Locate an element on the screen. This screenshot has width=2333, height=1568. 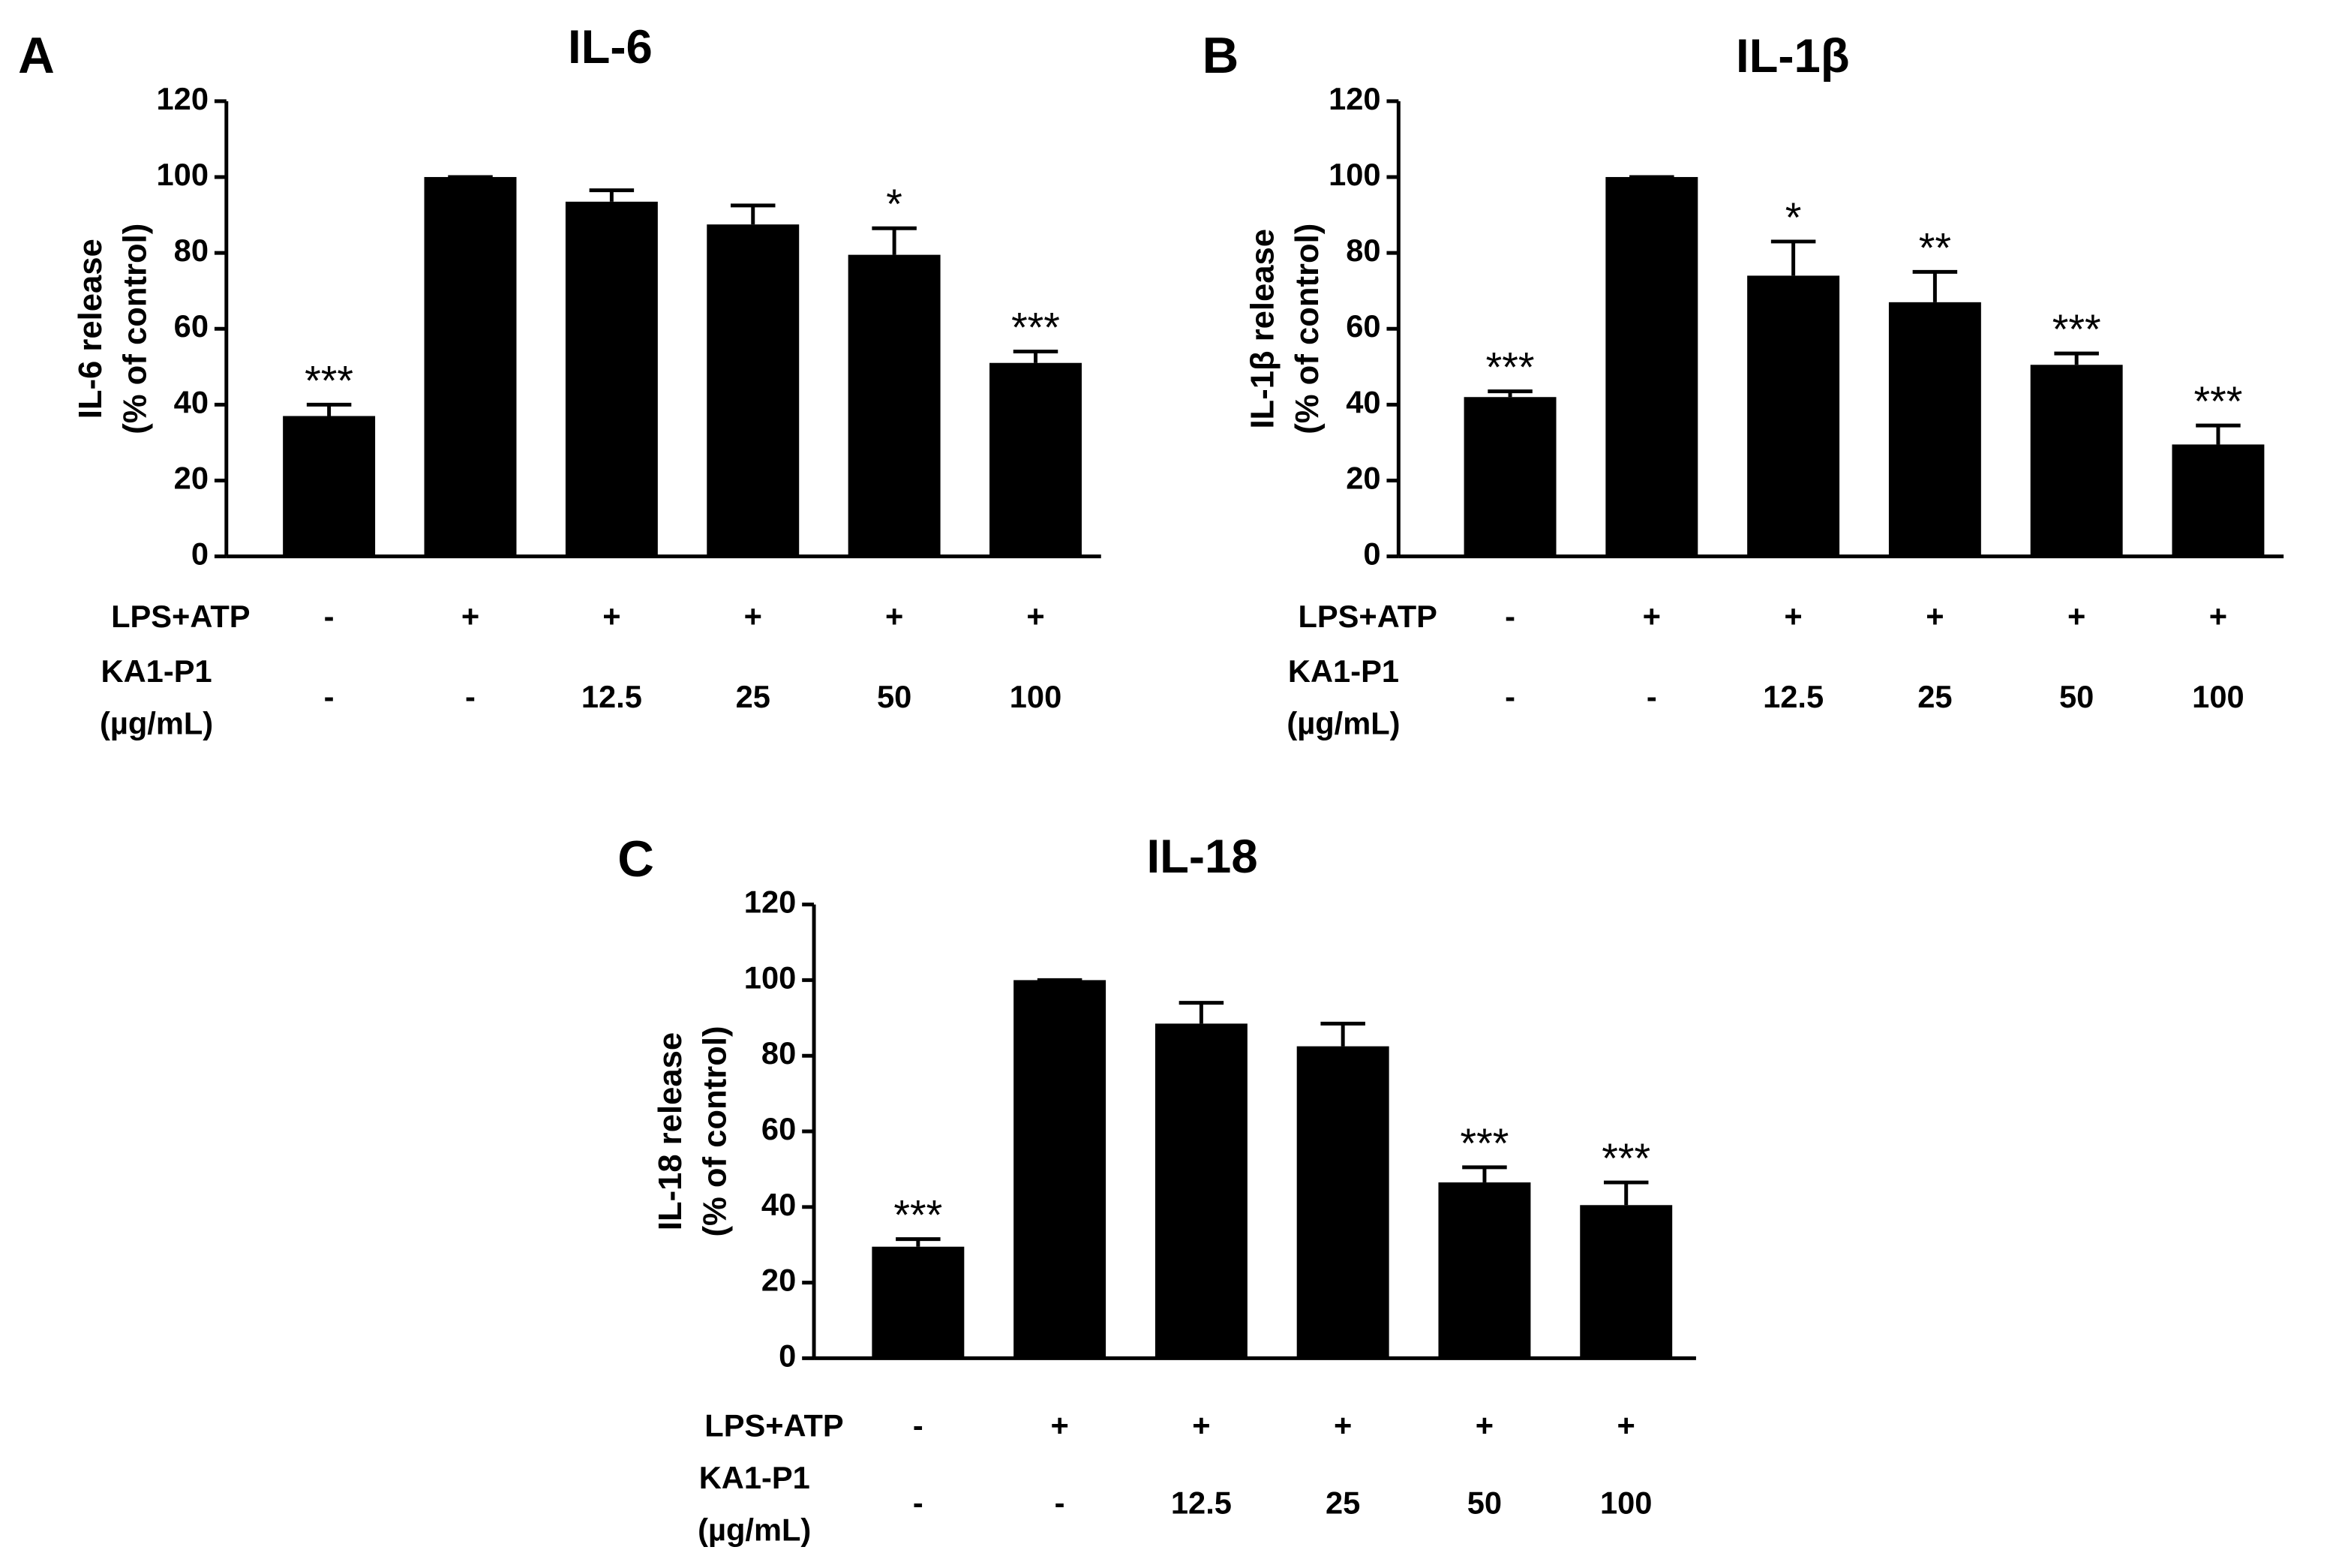
panel-label: A is located at coordinates (36, 56).